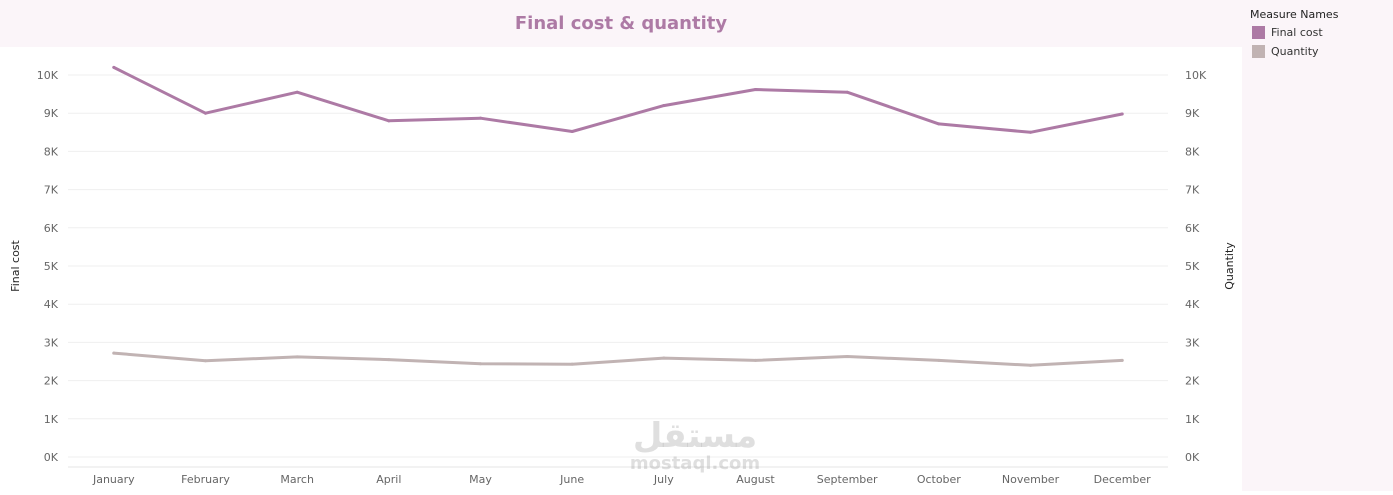 The width and height of the screenshot is (1393, 495). What do you see at coordinates (847, 479) in the screenshot?
I see `x-tick-label: September` at bounding box center [847, 479].